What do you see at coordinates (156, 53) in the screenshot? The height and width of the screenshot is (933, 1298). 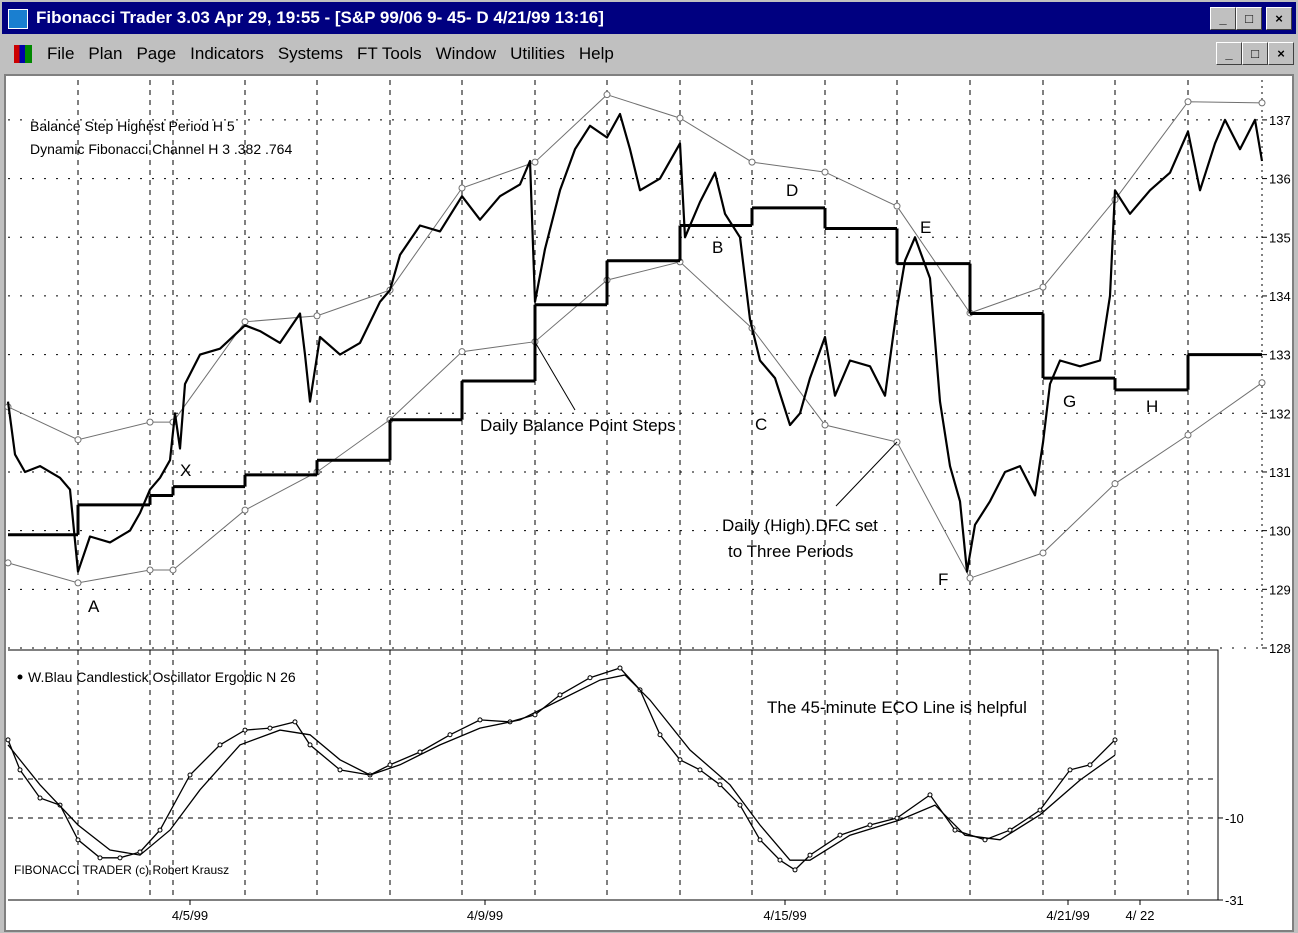 I see `menu-item: Page` at bounding box center [156, 53].